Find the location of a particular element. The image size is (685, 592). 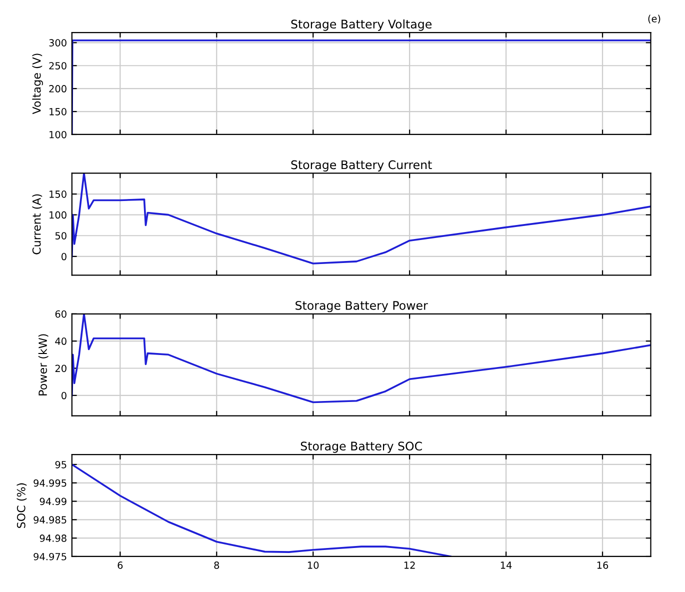

x-tick-label: 8 is located at coordinates (217, 565).